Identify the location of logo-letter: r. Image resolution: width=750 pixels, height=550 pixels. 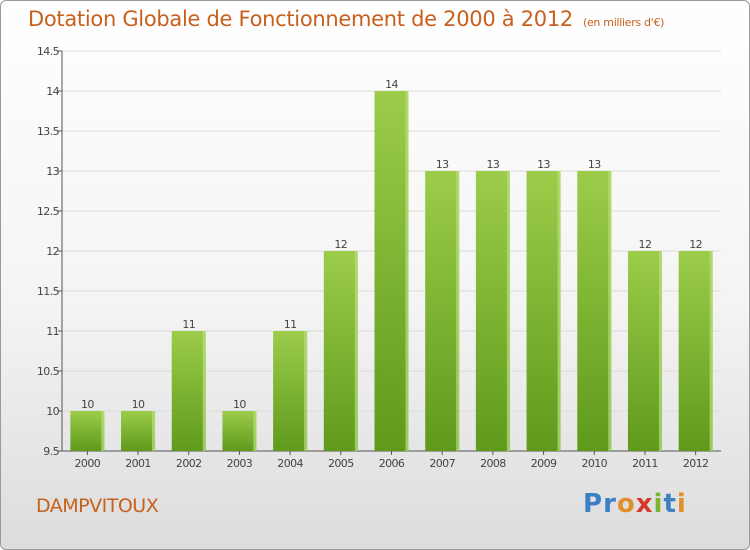
(610, 504).